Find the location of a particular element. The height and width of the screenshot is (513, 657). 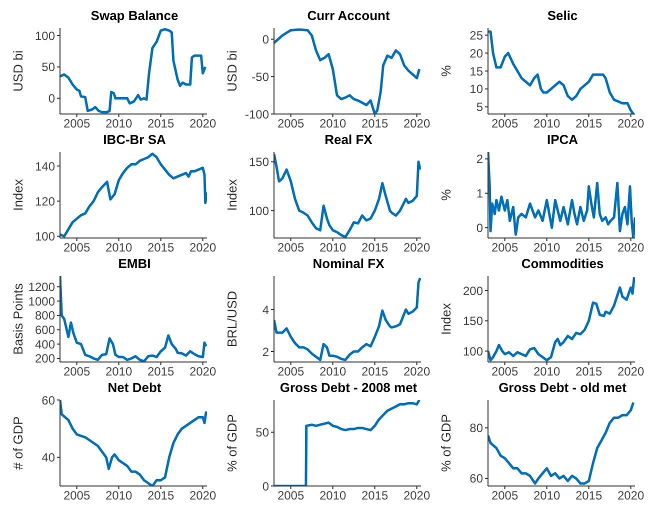

y-tick-label: 120 is located at coordinates (45, 201).